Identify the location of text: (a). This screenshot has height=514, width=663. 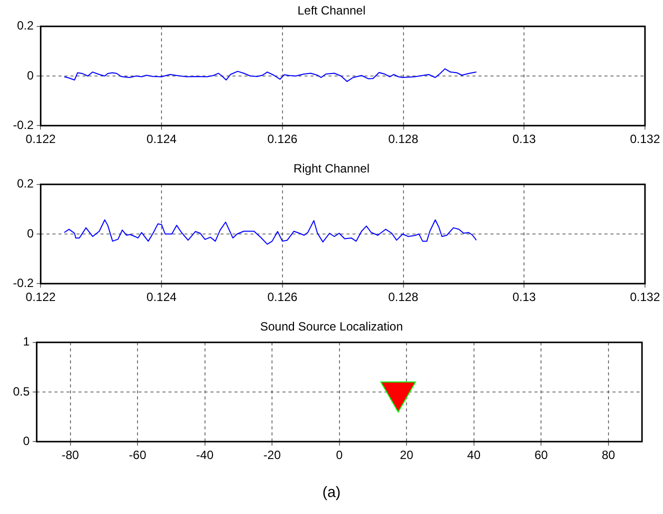
(331, 492).